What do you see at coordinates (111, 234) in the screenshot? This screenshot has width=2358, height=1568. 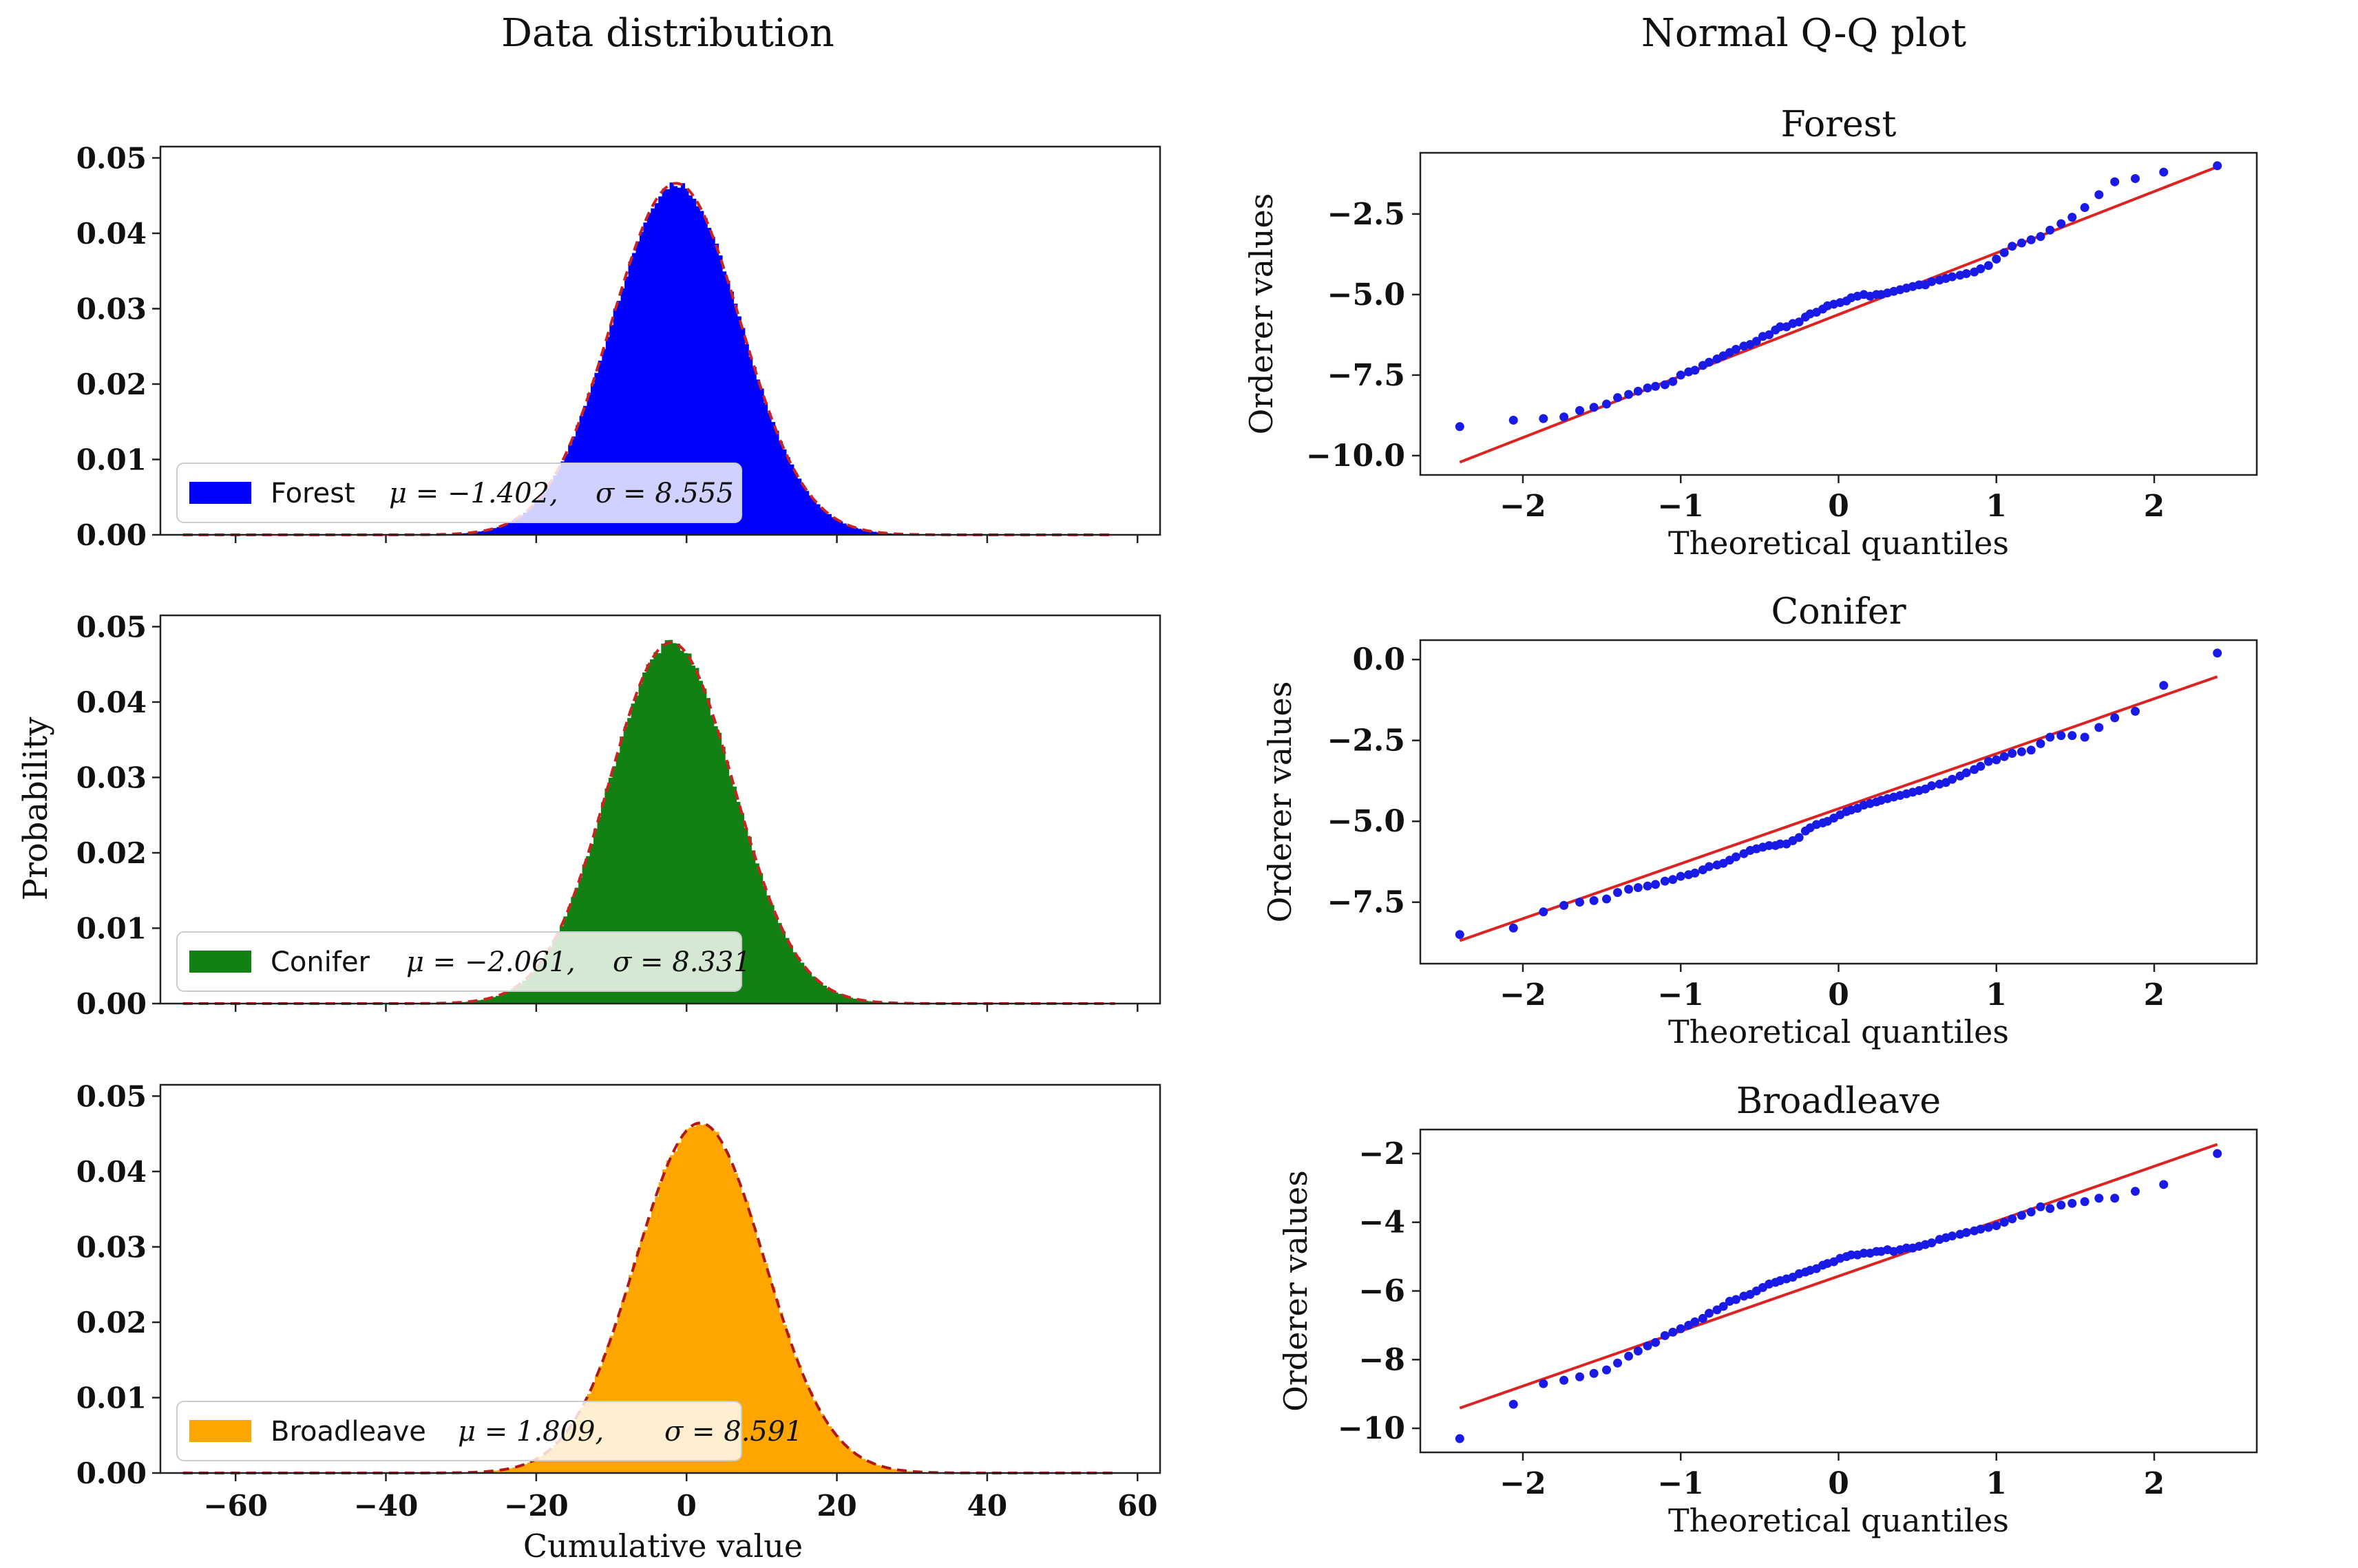 I see `y-tick-label: 0.04` at bounding box center [111, 234].